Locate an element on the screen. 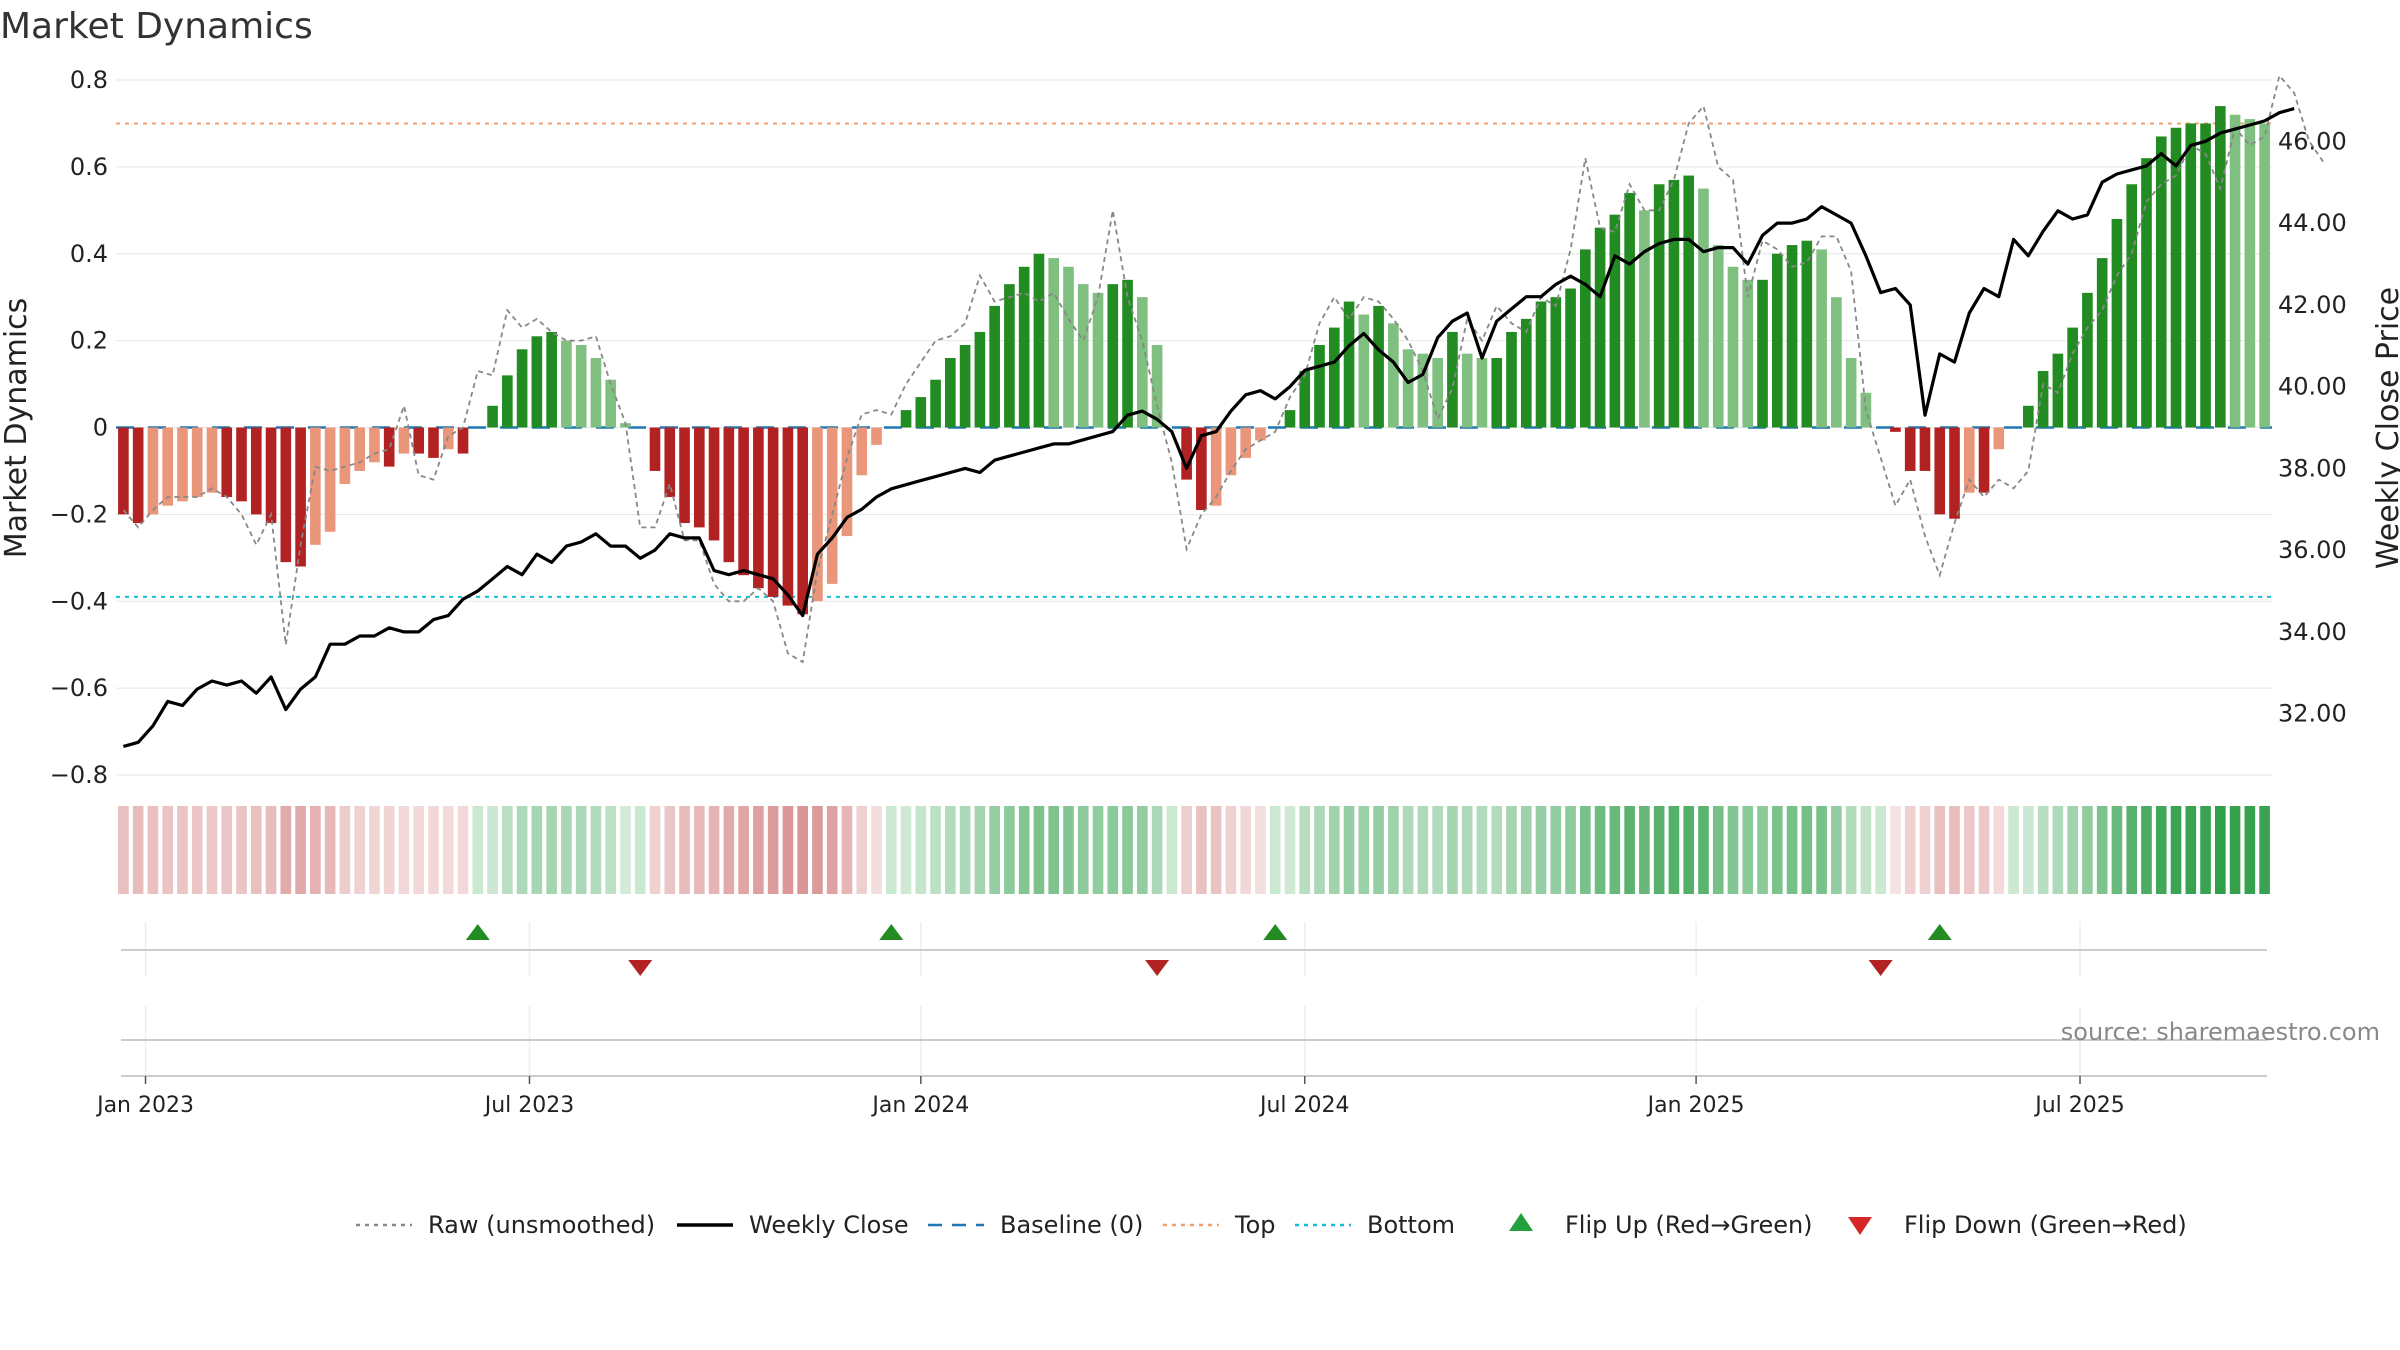 The width and height of the screenshot is (2400, 1350). chart-title: Market Dynamics is located at coordinates (156, 26).